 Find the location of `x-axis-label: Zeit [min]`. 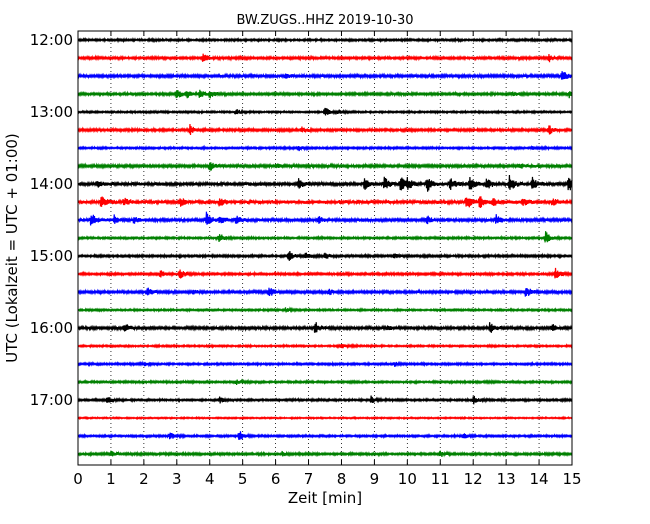

x-axis-label: Zeit [min] is located at coordinates (325, 498).